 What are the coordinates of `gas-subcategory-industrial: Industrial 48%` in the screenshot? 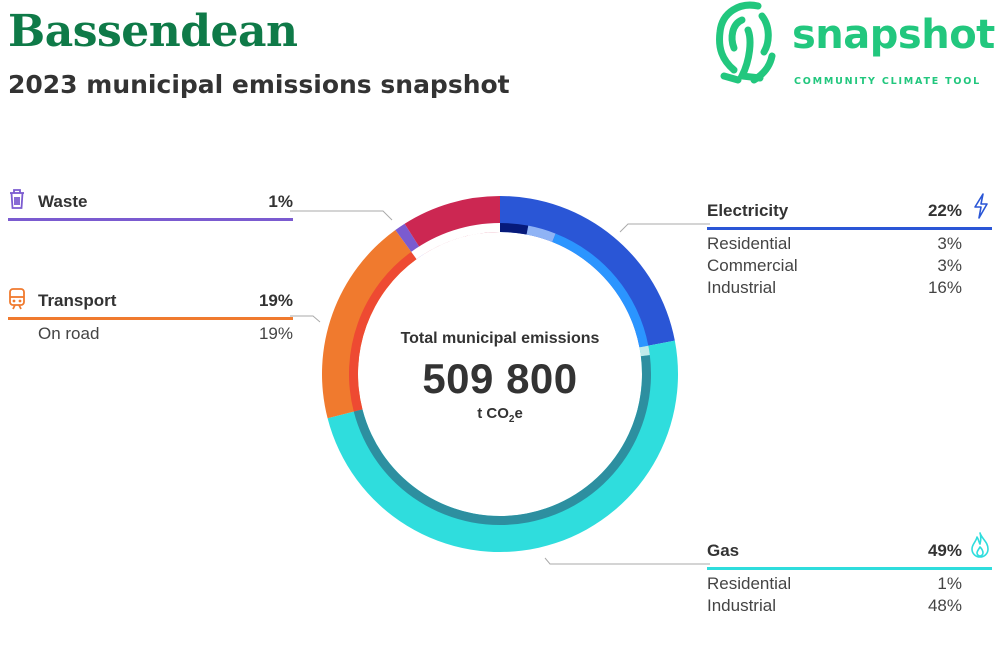 It's located at (834, 605).